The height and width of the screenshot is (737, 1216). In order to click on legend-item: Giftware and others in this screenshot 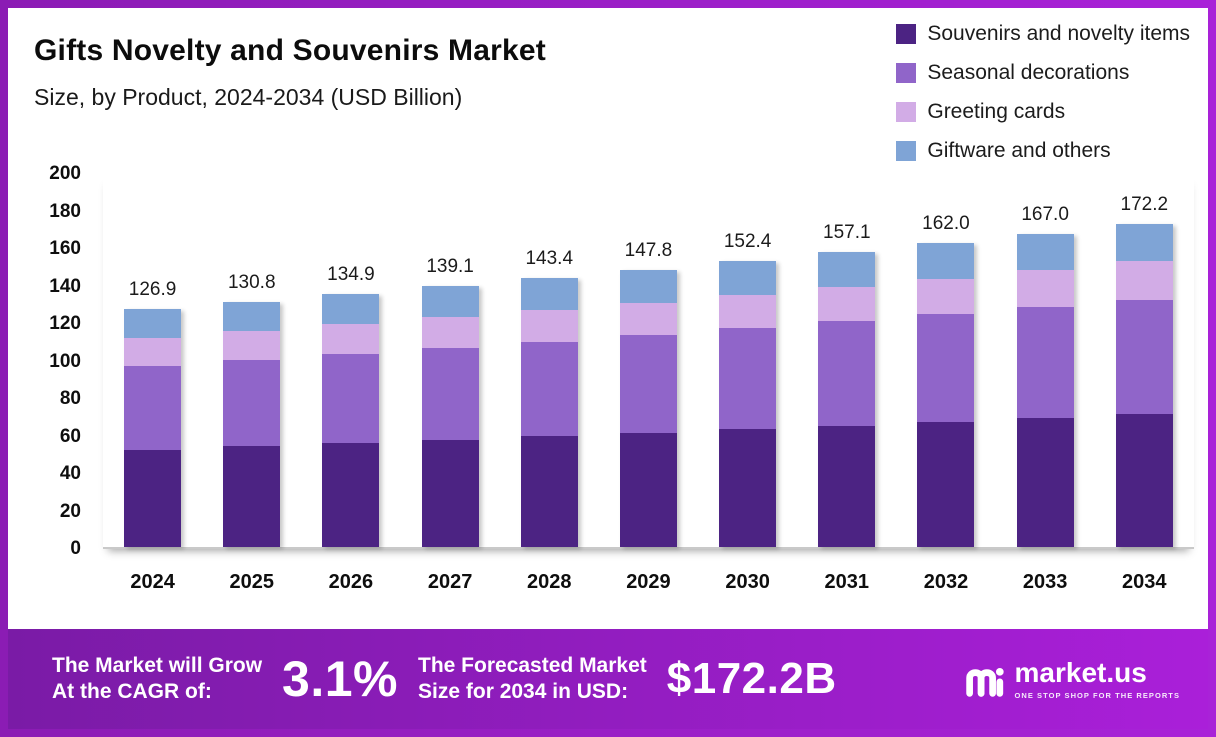, I will do `click(1043, 151)`.